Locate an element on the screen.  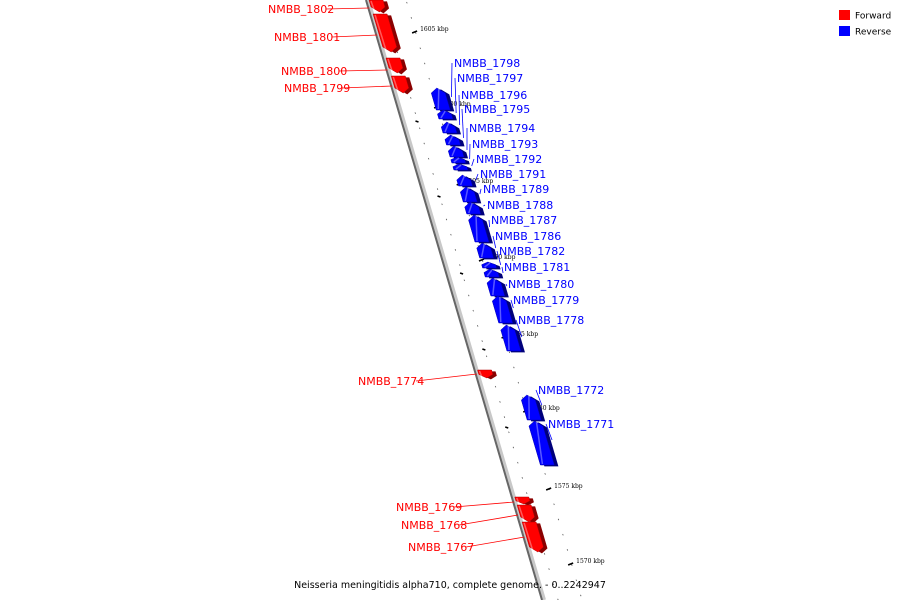
gene-label: NMBB_1799 is located at coordinates (317, 88).